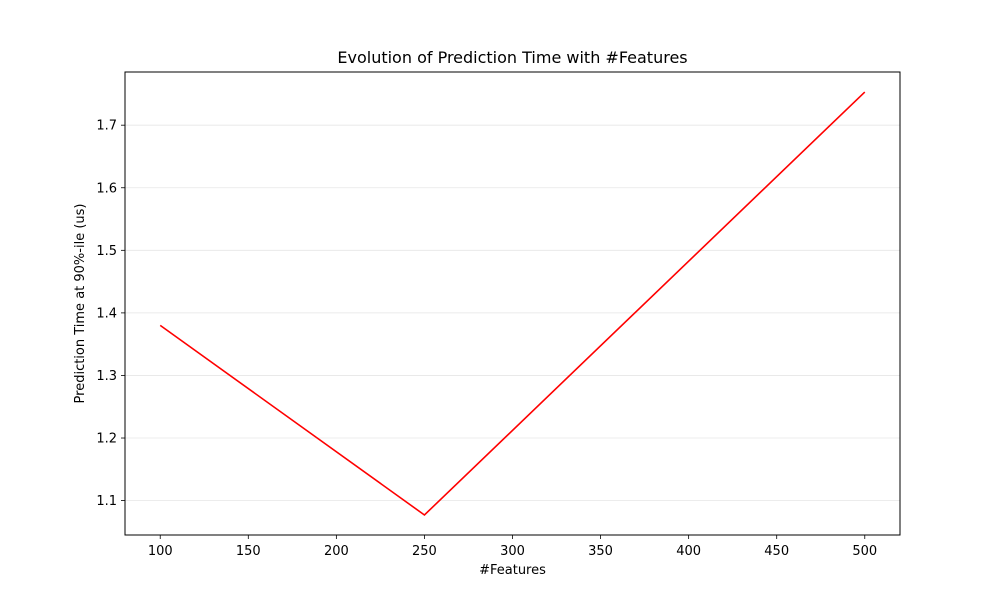 Image resolution: width=1000 pixels, height=605 pixels. I want to click on y-axis-ticks: 1.1 1.2 1.3 1.4 1.5 1.6 1.7, so click(110, 314).